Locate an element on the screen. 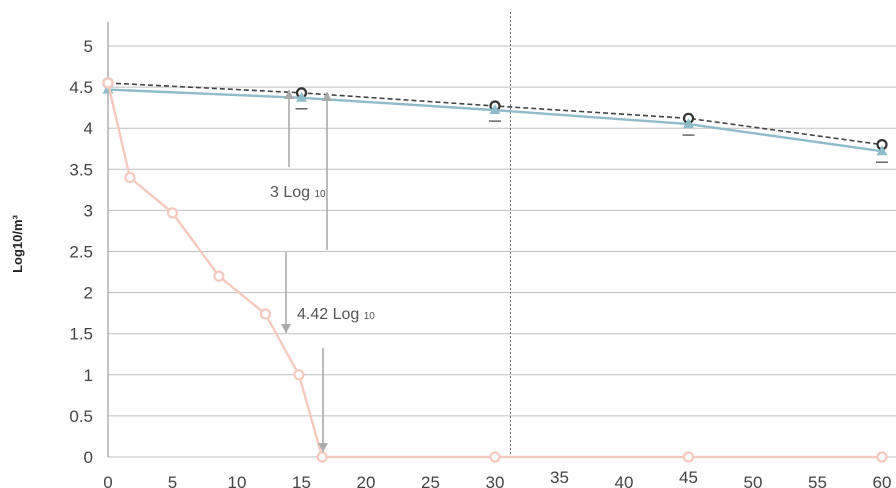  x-tick-label: 35 is located at coordinates (559, 477).